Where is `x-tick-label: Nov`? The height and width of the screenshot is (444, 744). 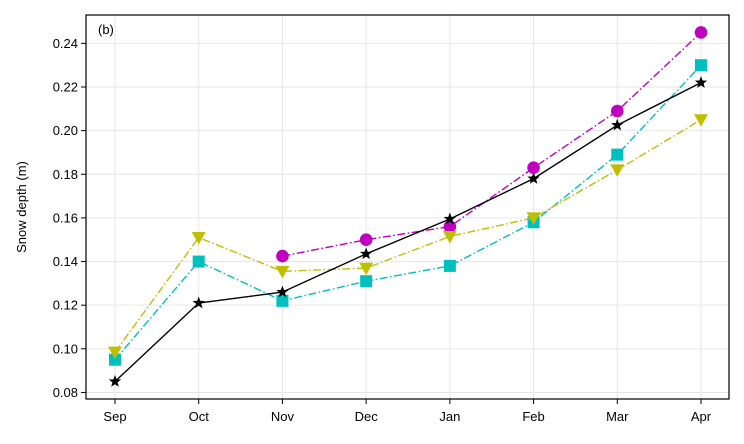 x-tick-label: Nov is located at coordinates (283, 416).